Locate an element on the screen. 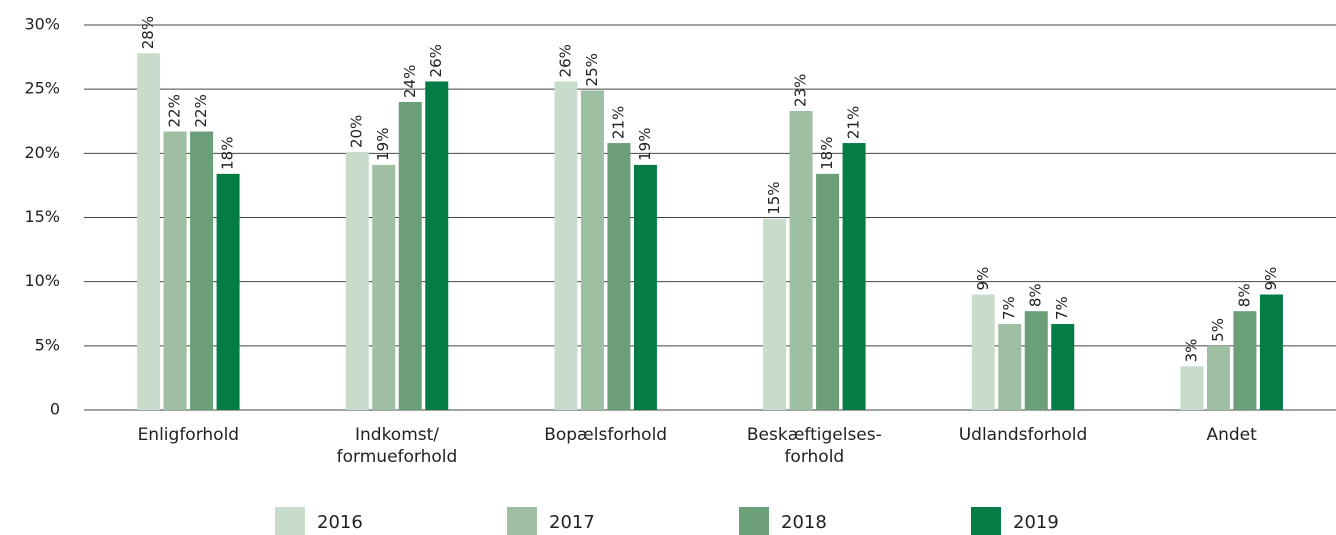  x-tick-label: Andet is located at coordinates (1231, 435).